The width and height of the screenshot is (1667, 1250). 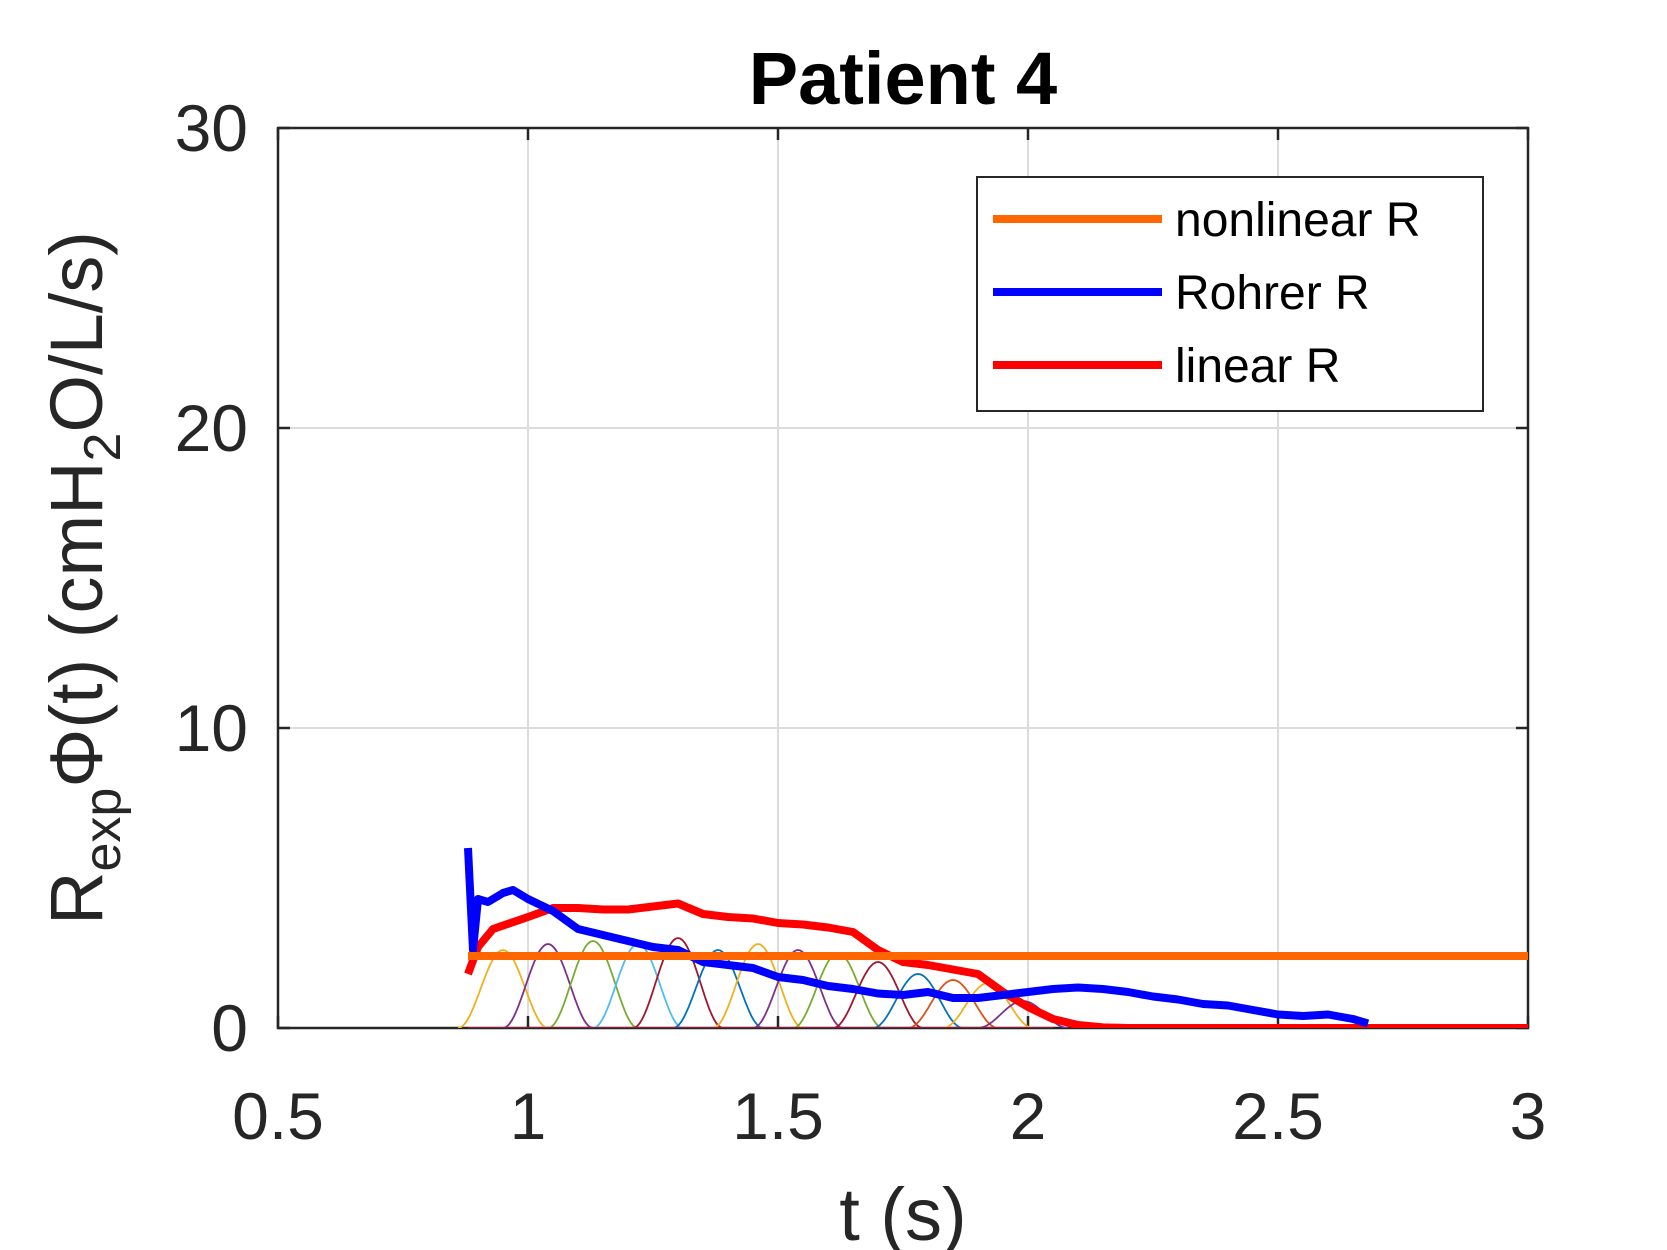 I want to click on legend-item-linear-r-label: linear R, so click(x=1257, y=366).